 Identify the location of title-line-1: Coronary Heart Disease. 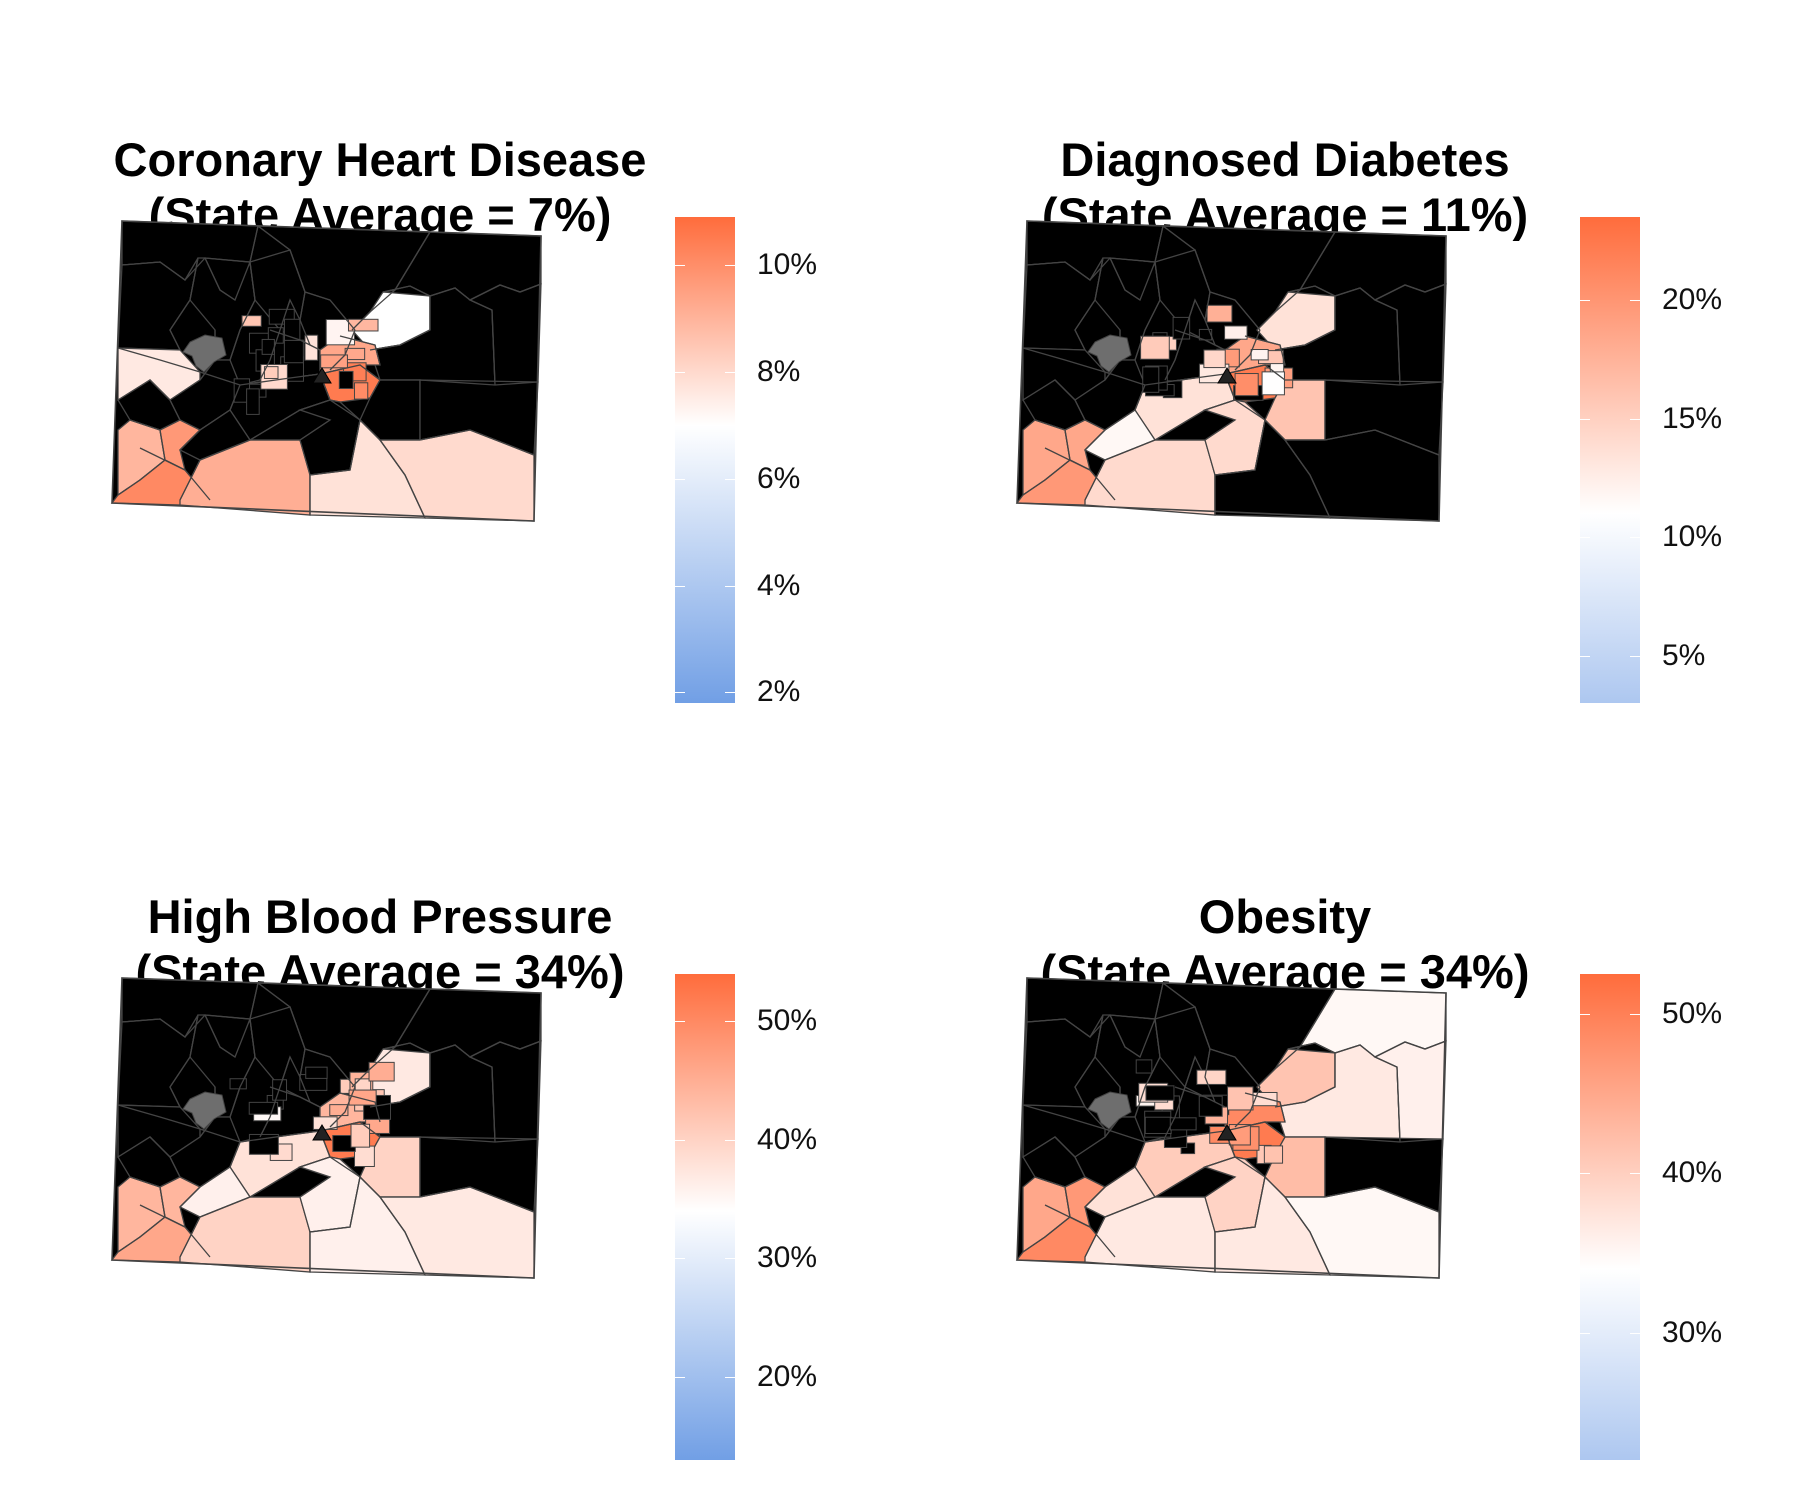
(380, 159).